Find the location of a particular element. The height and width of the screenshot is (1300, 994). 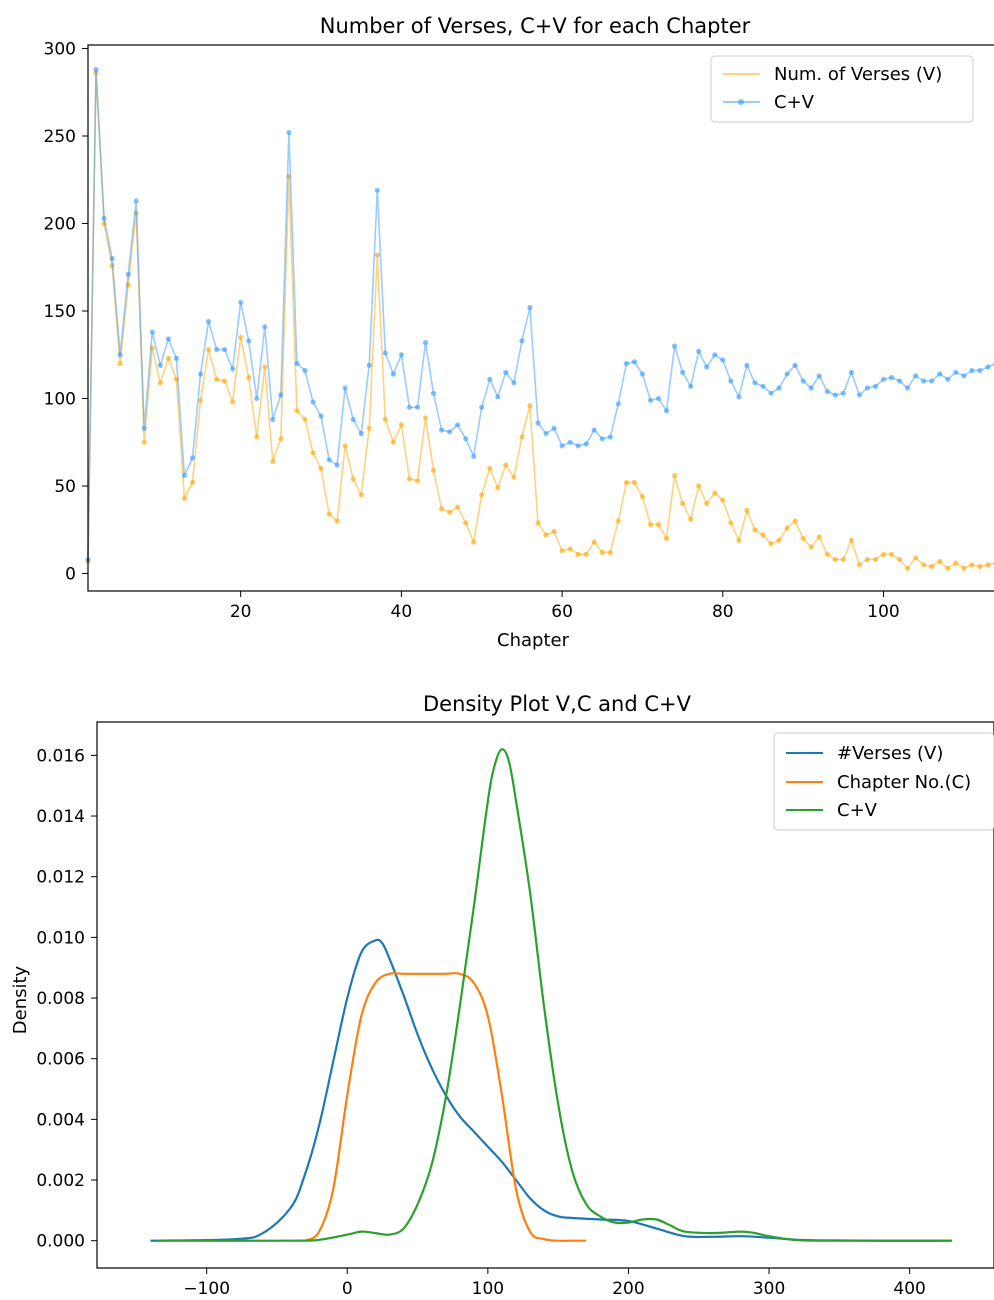

x-tick-label: 300 is located at coordinates (769, 1289).